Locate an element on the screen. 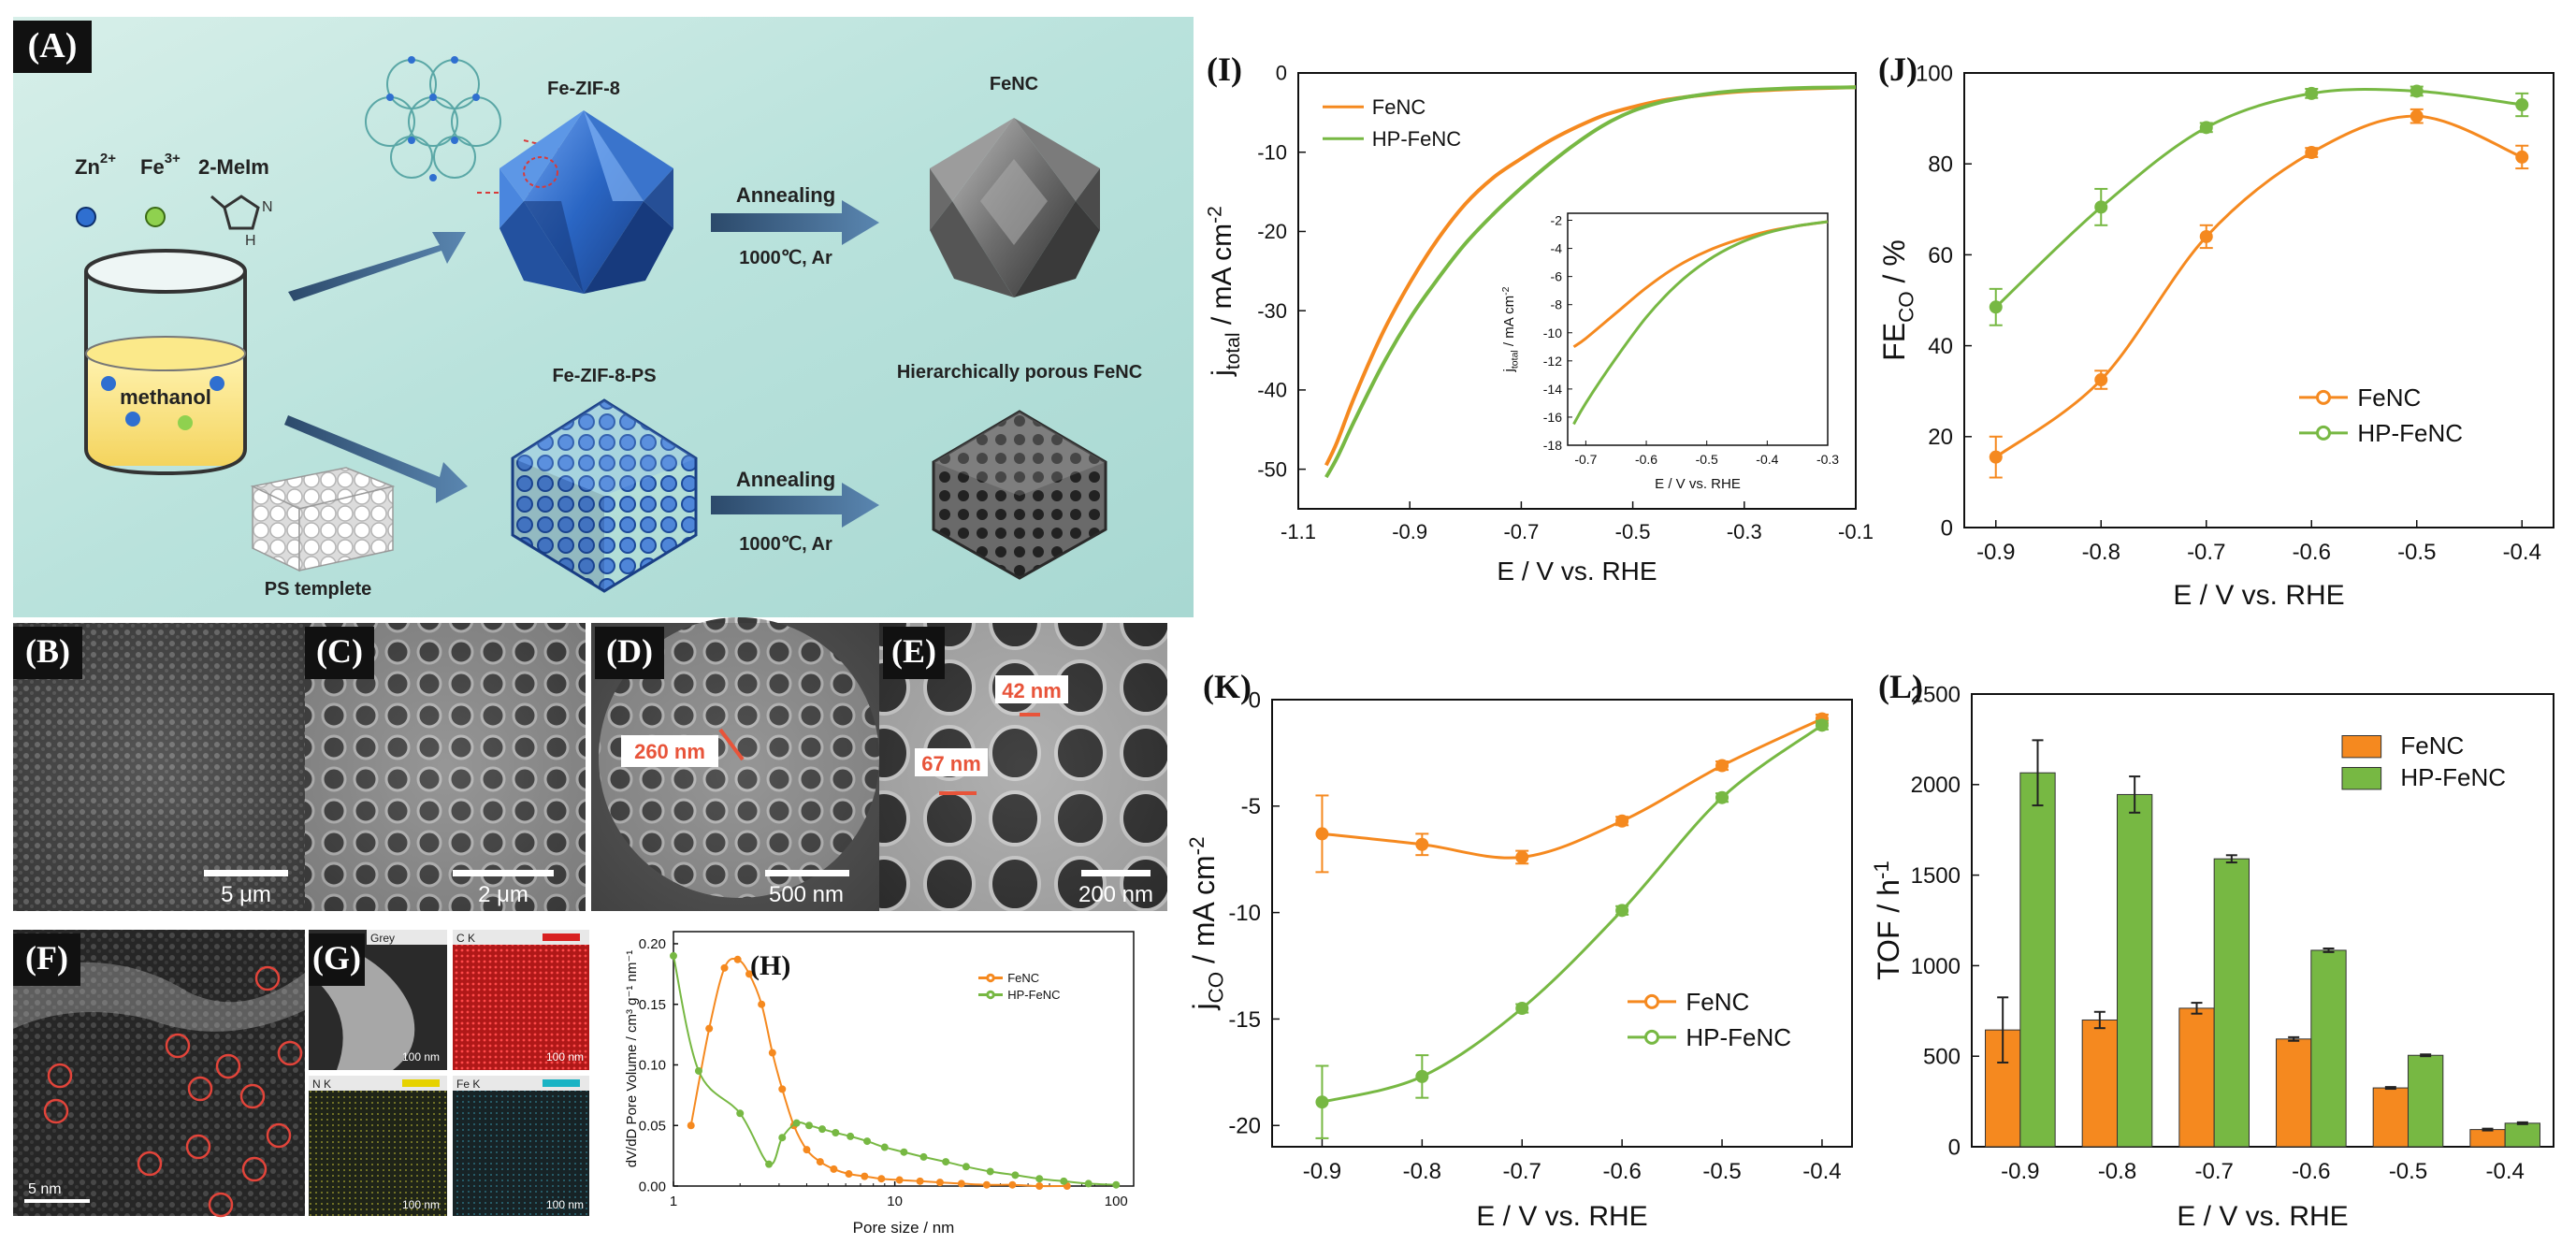 Image resolution: width=2576 pixels, height=1259 pixels. chart-l-ytick-label: 0 is located at coordinates (1954, 1147).